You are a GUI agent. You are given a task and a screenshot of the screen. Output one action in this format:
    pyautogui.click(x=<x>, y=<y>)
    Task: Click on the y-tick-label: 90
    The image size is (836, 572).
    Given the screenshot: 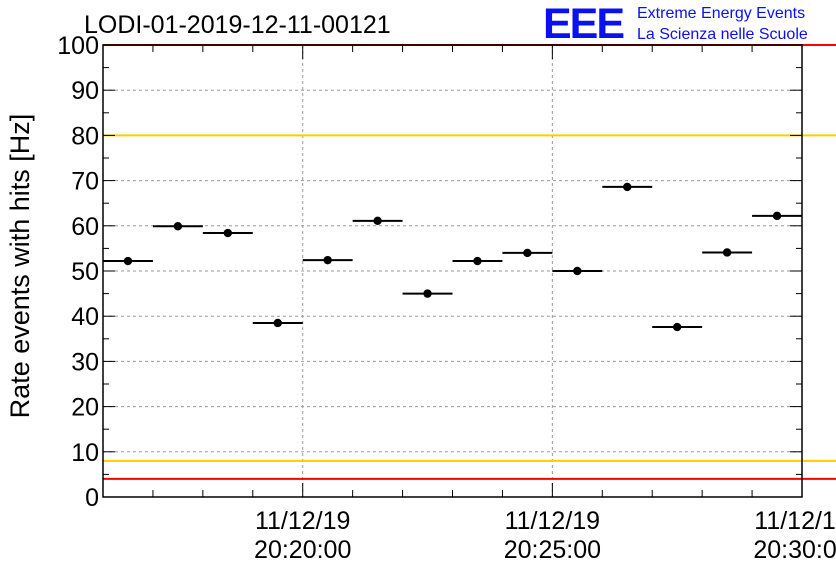 What is the action you would take?
    pyautogui.click(x=85, y=91)
    